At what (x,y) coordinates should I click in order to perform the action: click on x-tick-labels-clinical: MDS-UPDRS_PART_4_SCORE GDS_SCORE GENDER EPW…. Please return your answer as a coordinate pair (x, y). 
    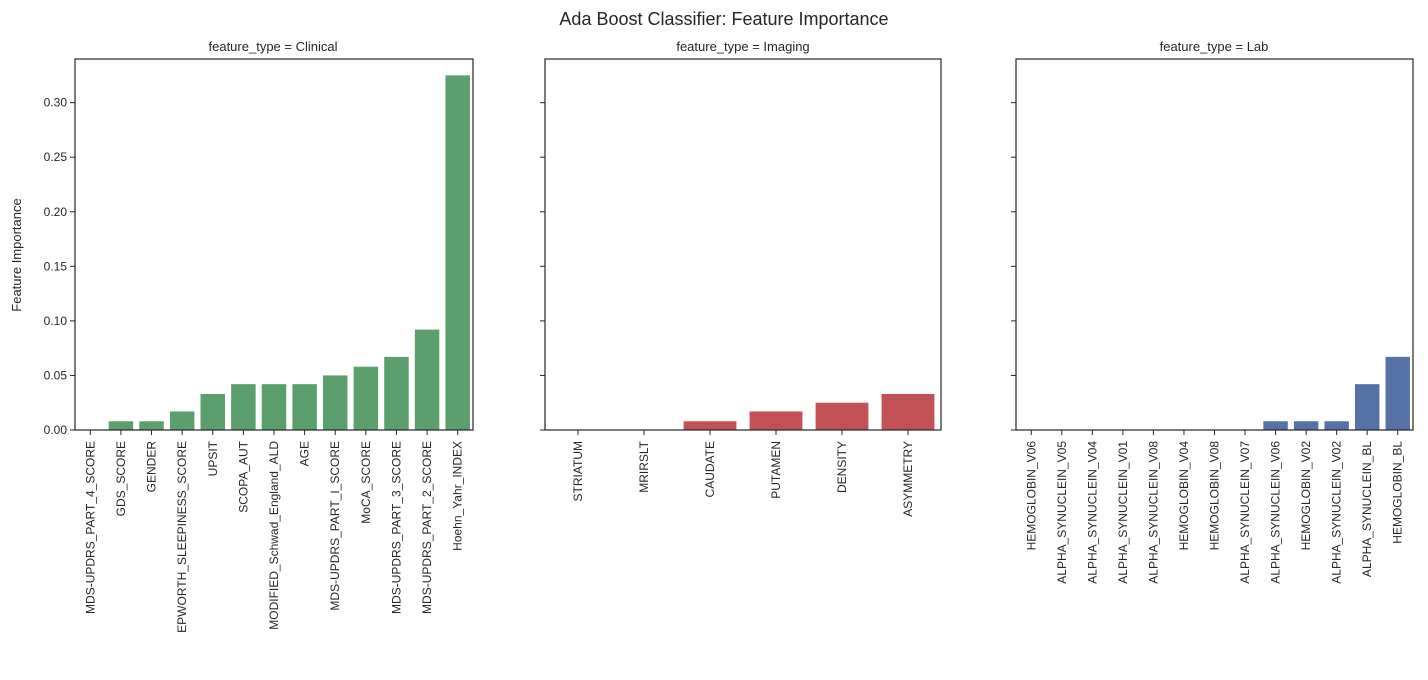
    Looking at the image, I should click on (274, 531).